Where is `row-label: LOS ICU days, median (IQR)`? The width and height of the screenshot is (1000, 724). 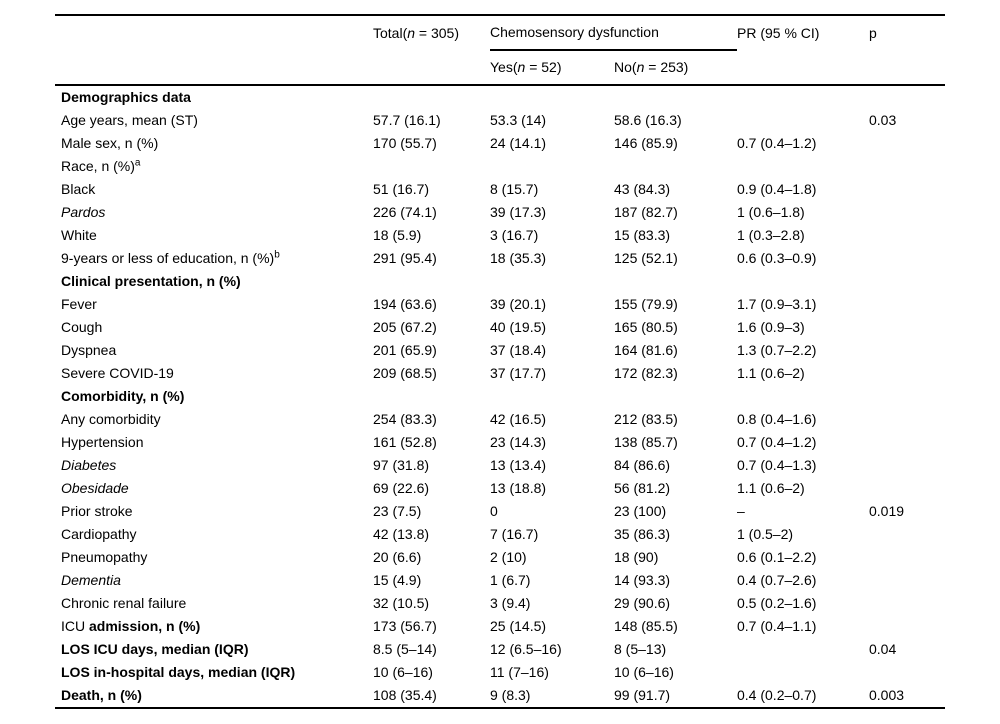
row-label: LOS ICU days, median (IQR) is located at coordinates (214, 649).